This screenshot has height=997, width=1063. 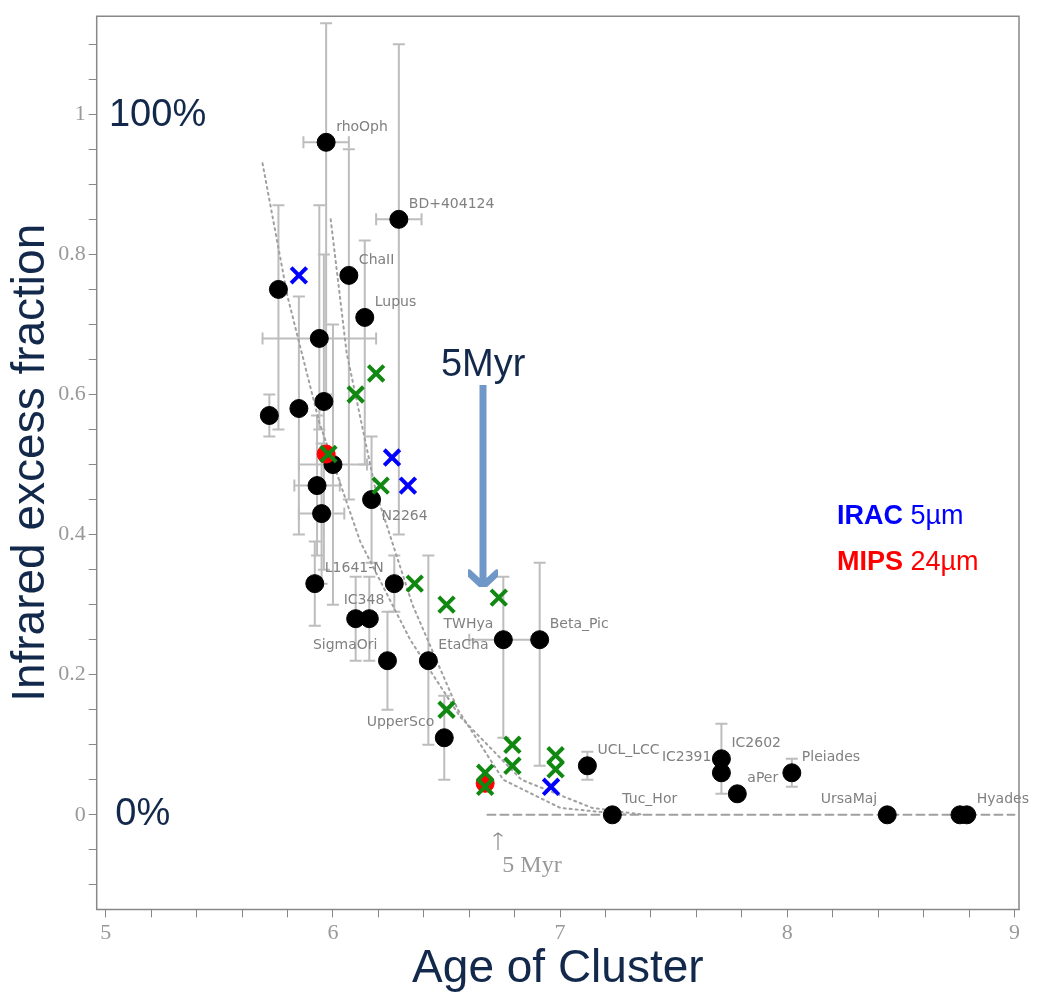 What do you see at coordinates (763, 777) in the screenshot?
I see `annotation: aPer` at bounding box center [763, 777].